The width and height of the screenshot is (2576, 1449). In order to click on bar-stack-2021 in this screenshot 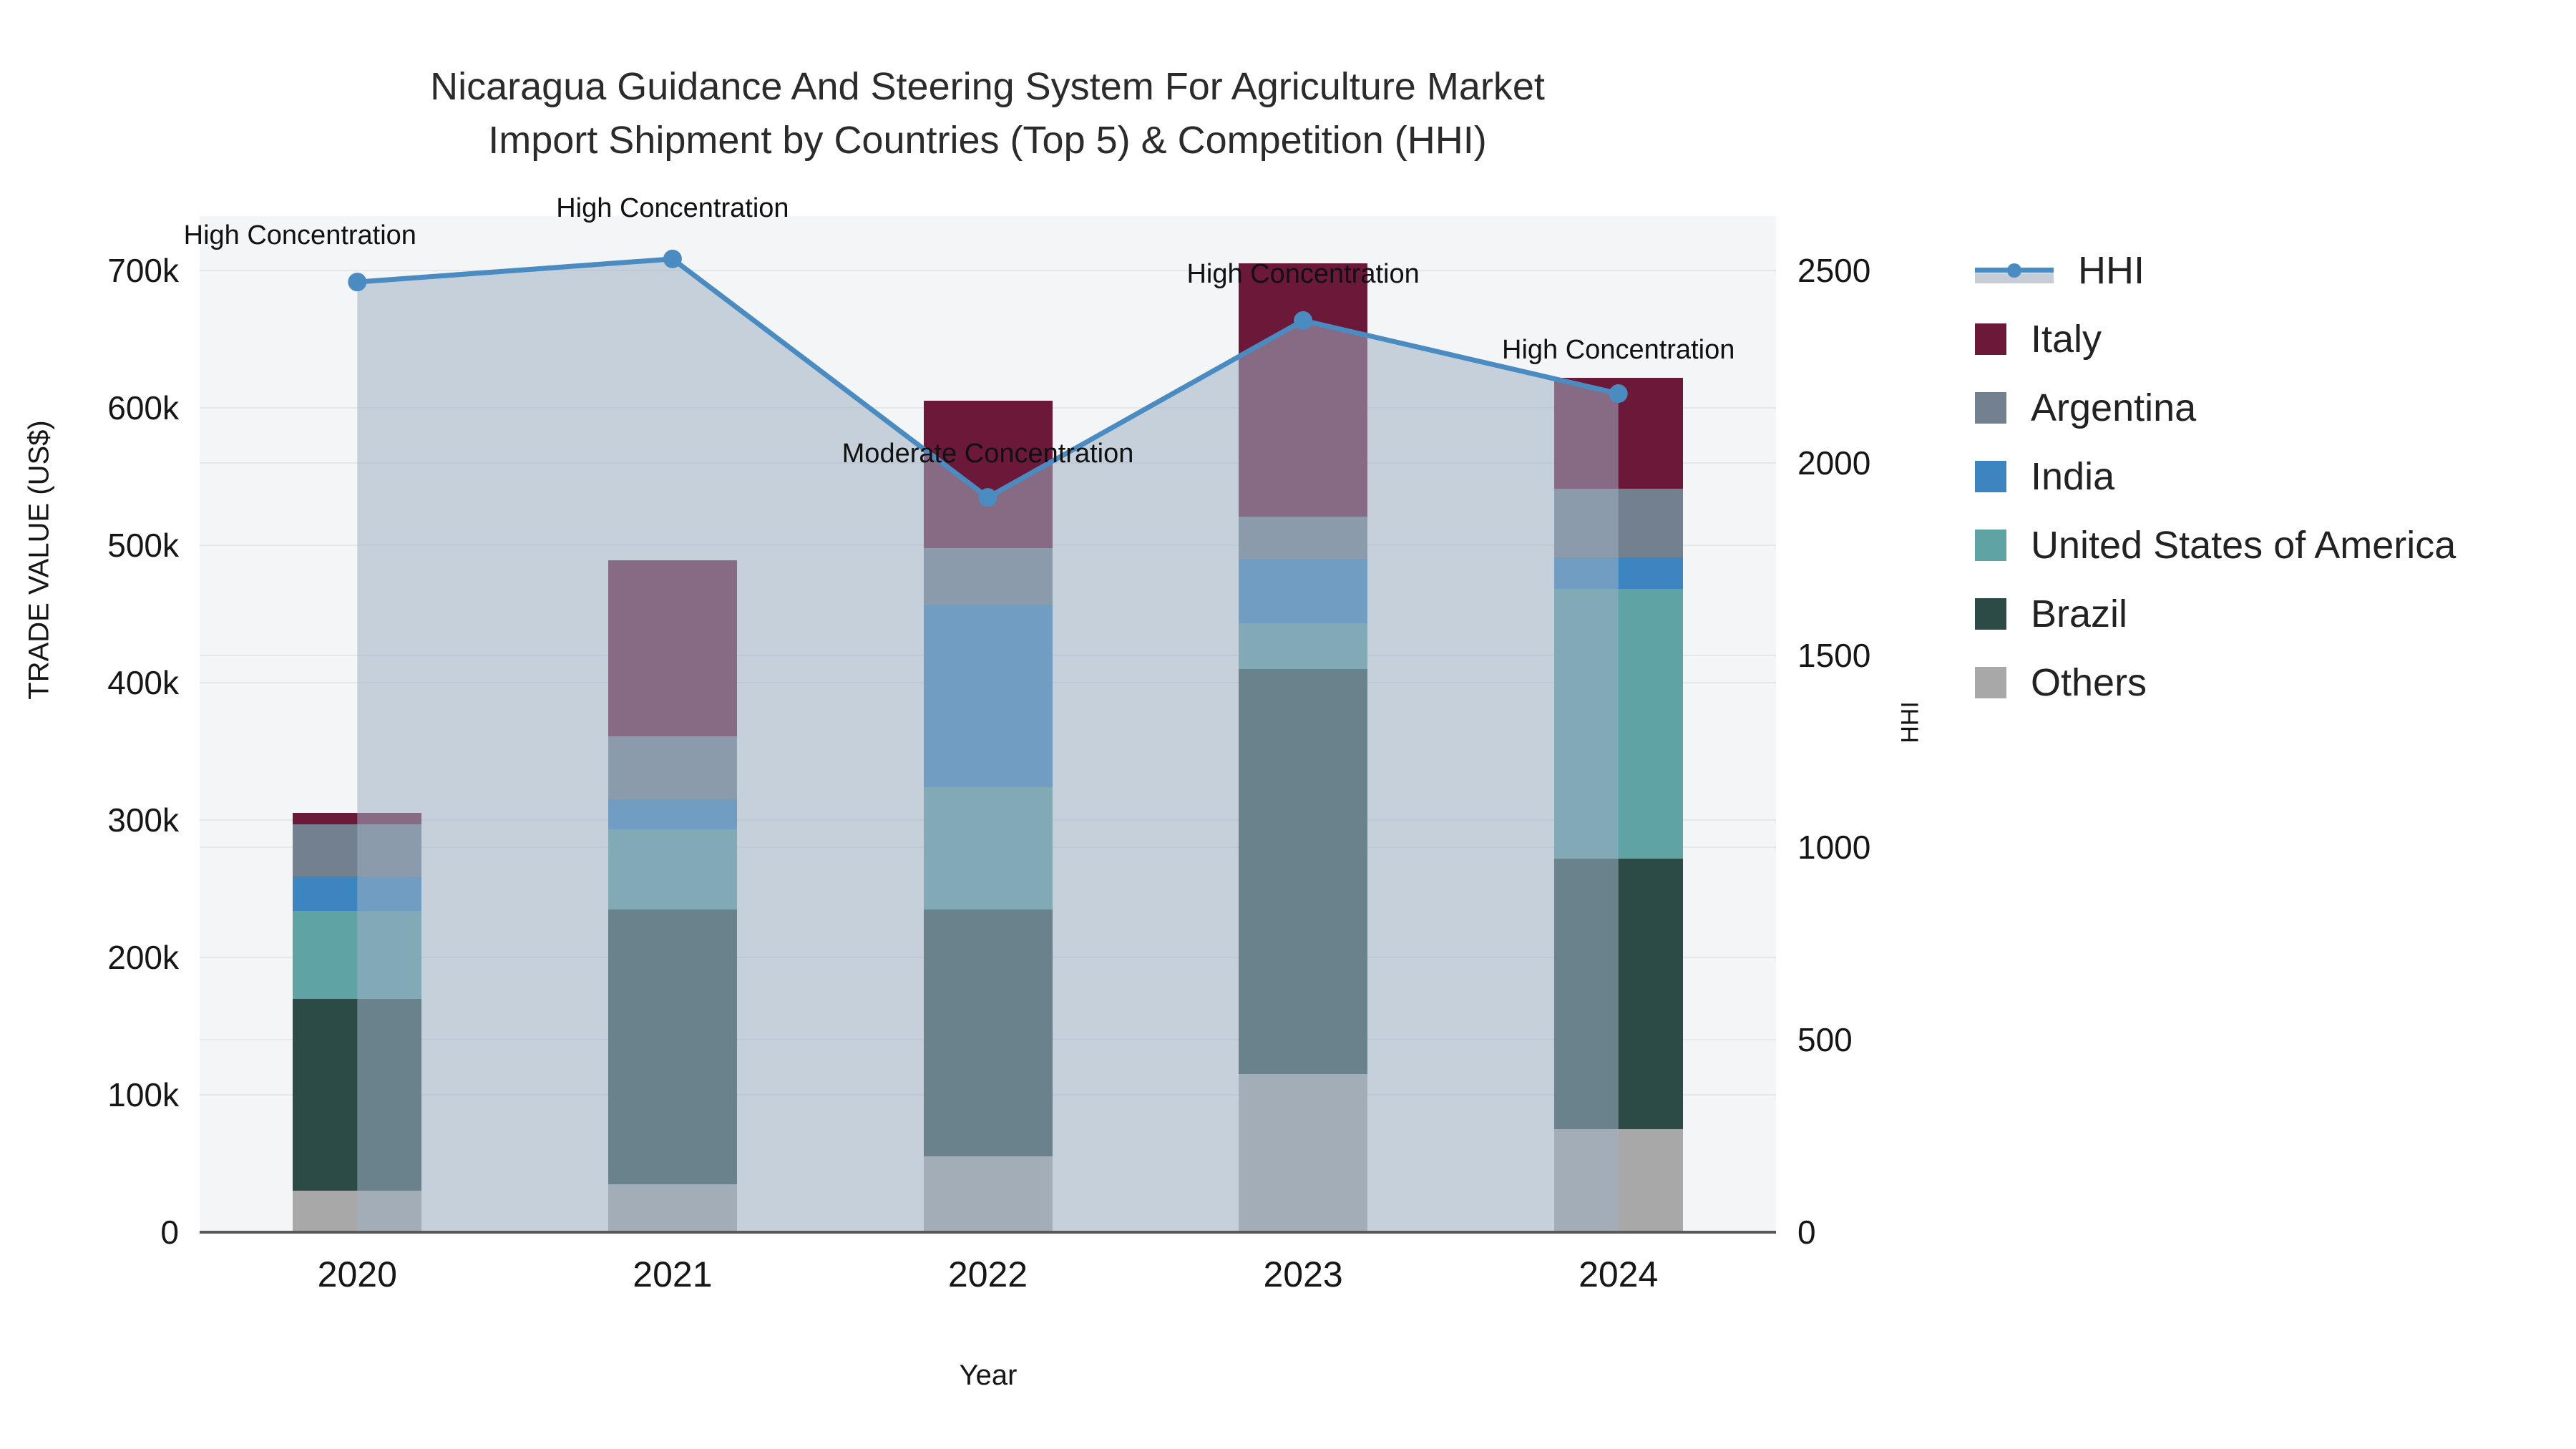, I will do `click(672, 724)`.